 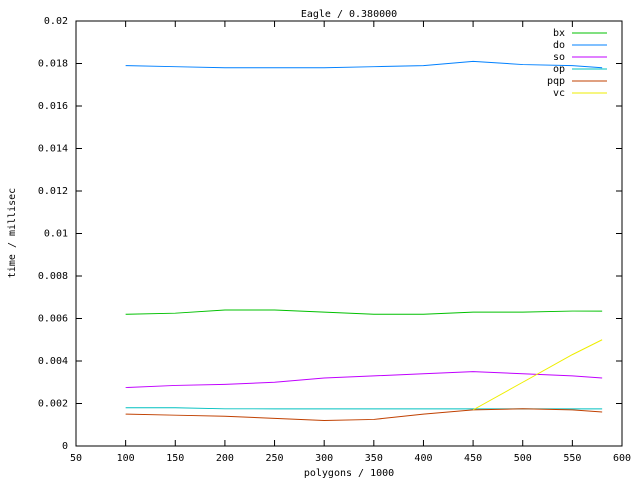 What do you see at coordinates (275, 458) in the screenshot?
I see `x-tick-label: 250` at bounding box center [275, 458].